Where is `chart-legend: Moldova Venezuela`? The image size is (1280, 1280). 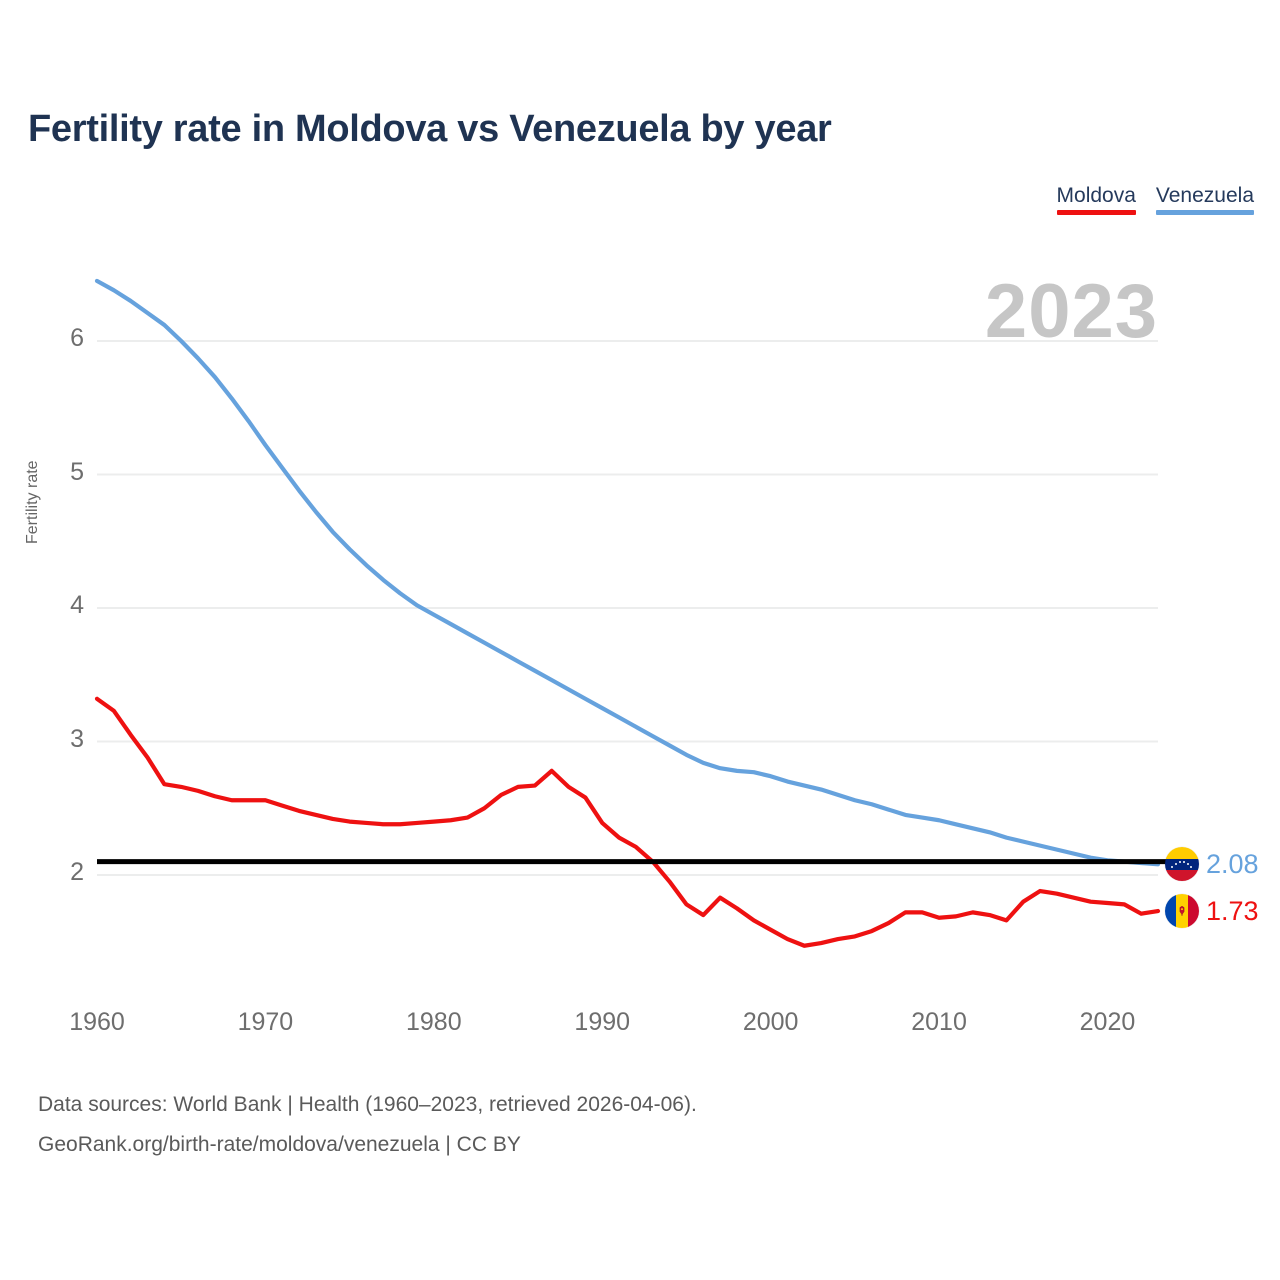 chart-legend: Moldova Venezuela is located at coordinates (1155, 199).